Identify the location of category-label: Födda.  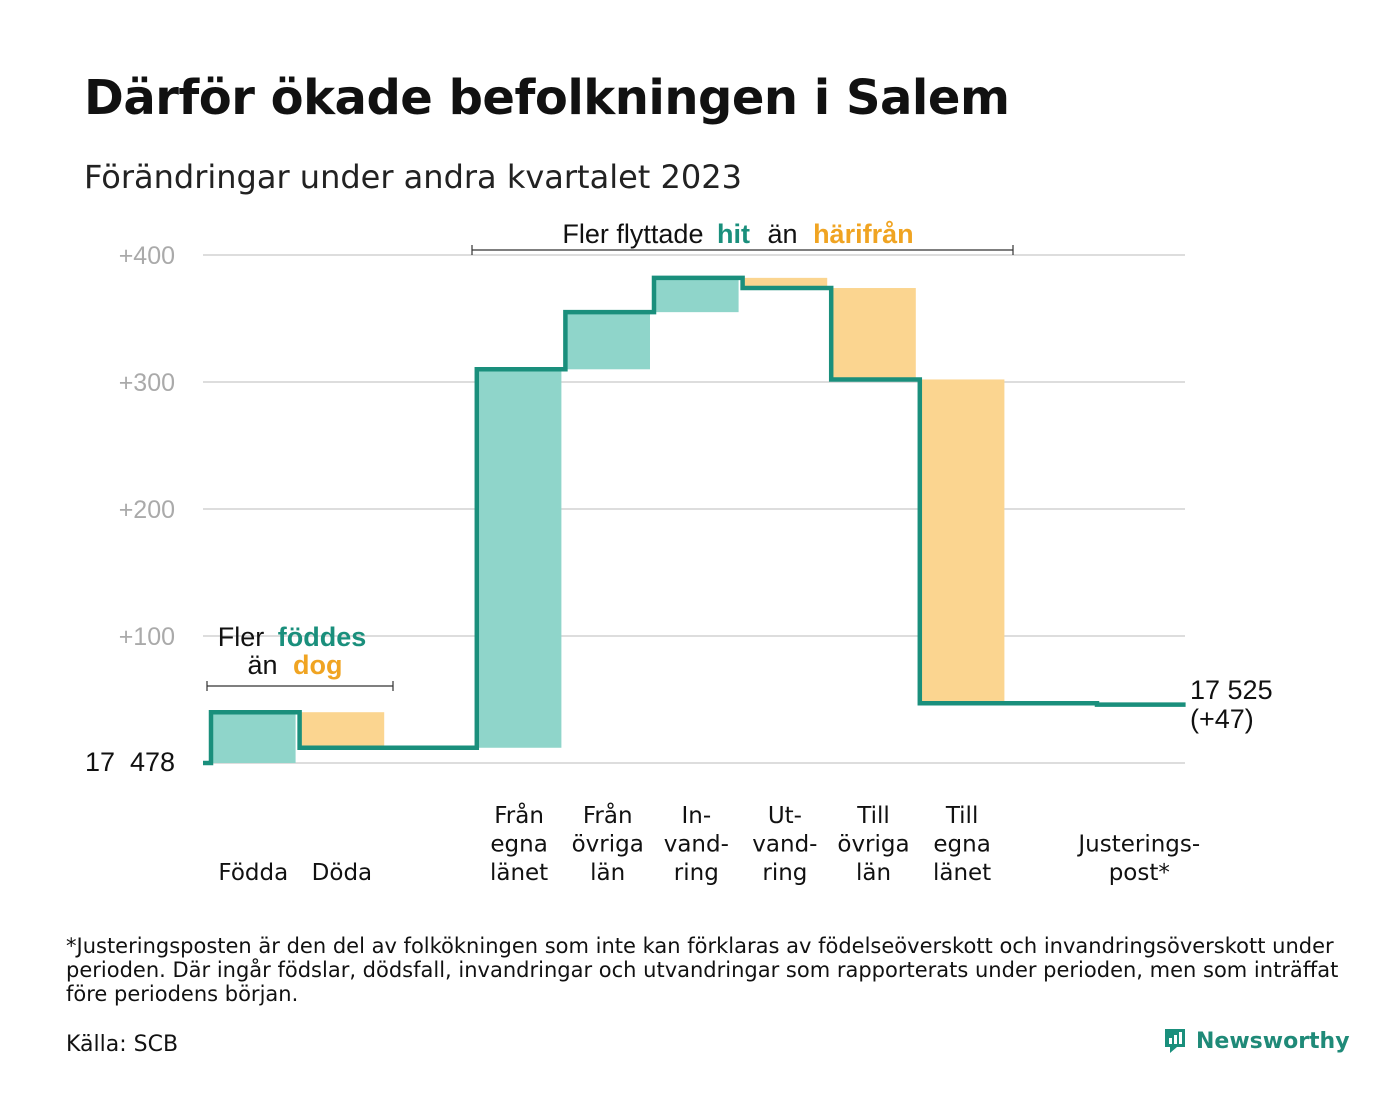
(253, 873).